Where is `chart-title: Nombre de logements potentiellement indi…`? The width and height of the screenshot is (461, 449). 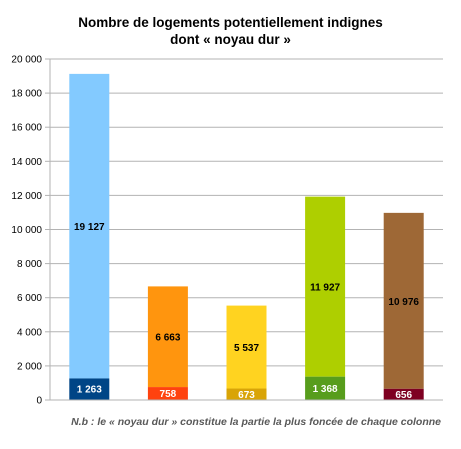 chart-title: Nombre de logements potentiellement indi… is located at coordinates (230, 31).